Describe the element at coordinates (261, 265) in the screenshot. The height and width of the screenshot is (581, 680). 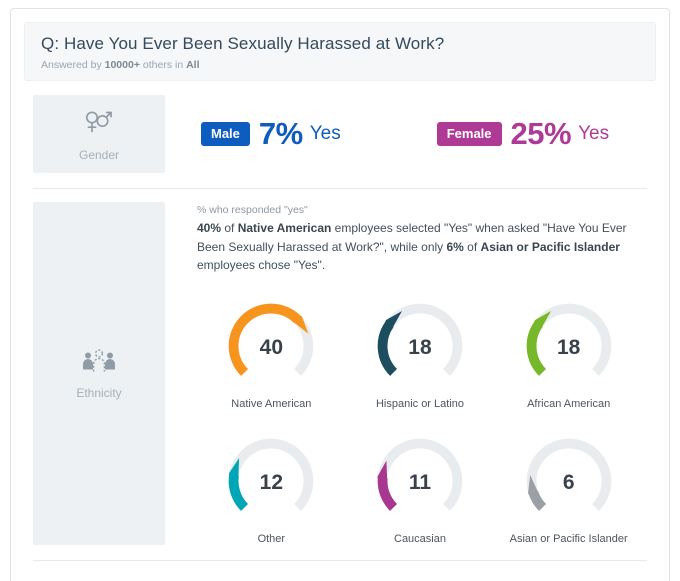
I see `summary-text: employees chose "Yes".` at that location.